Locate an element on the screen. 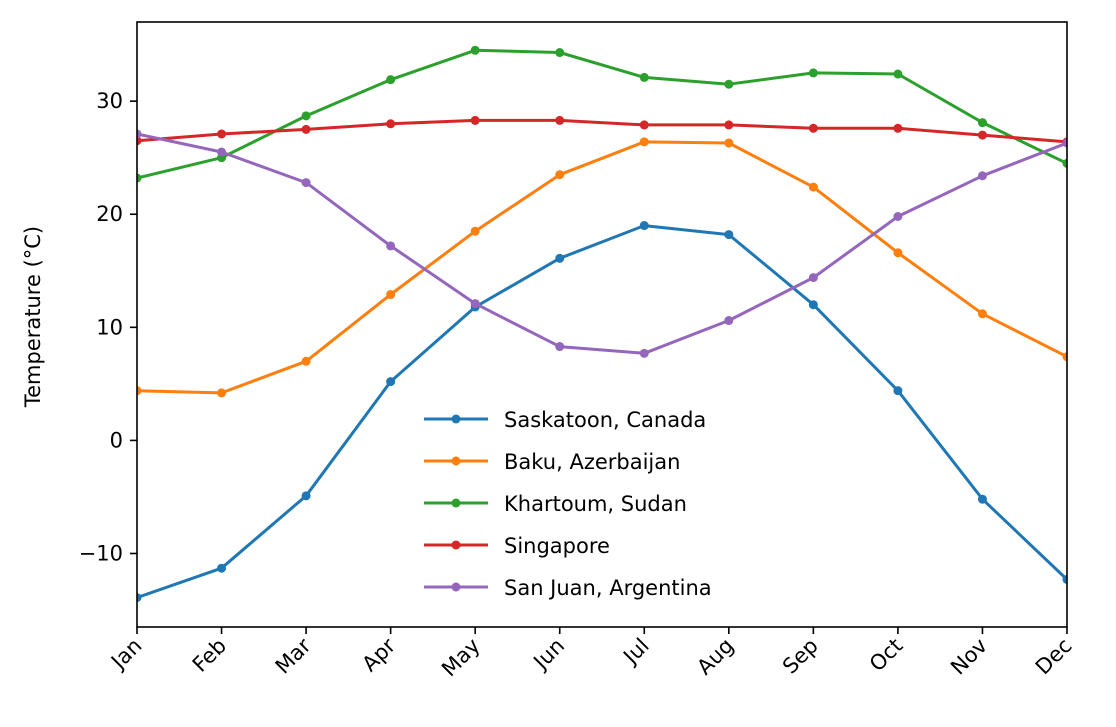  legend-item: Singapore is located at coordinates (517, 546).